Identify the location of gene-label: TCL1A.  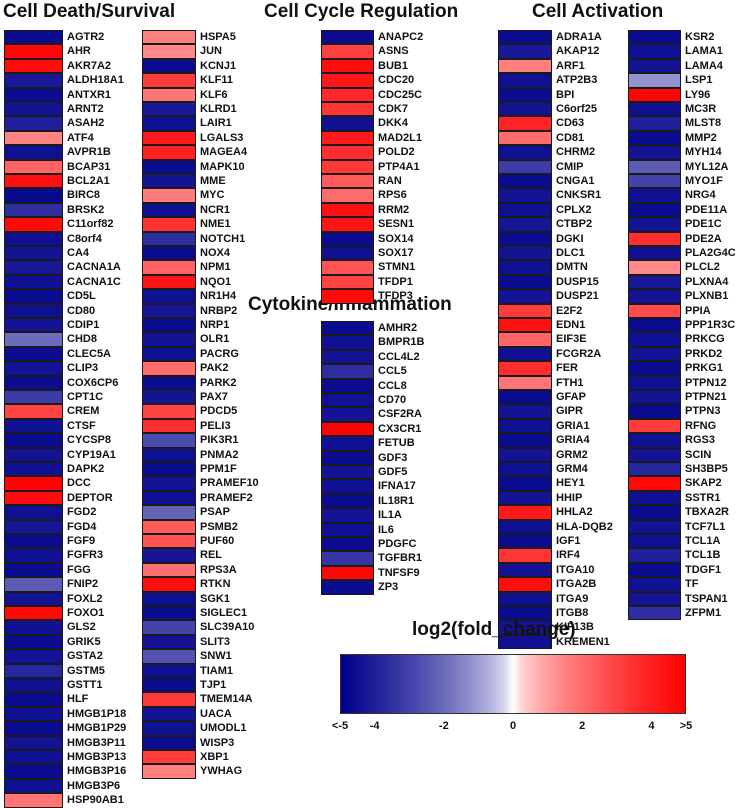
(703, 541).